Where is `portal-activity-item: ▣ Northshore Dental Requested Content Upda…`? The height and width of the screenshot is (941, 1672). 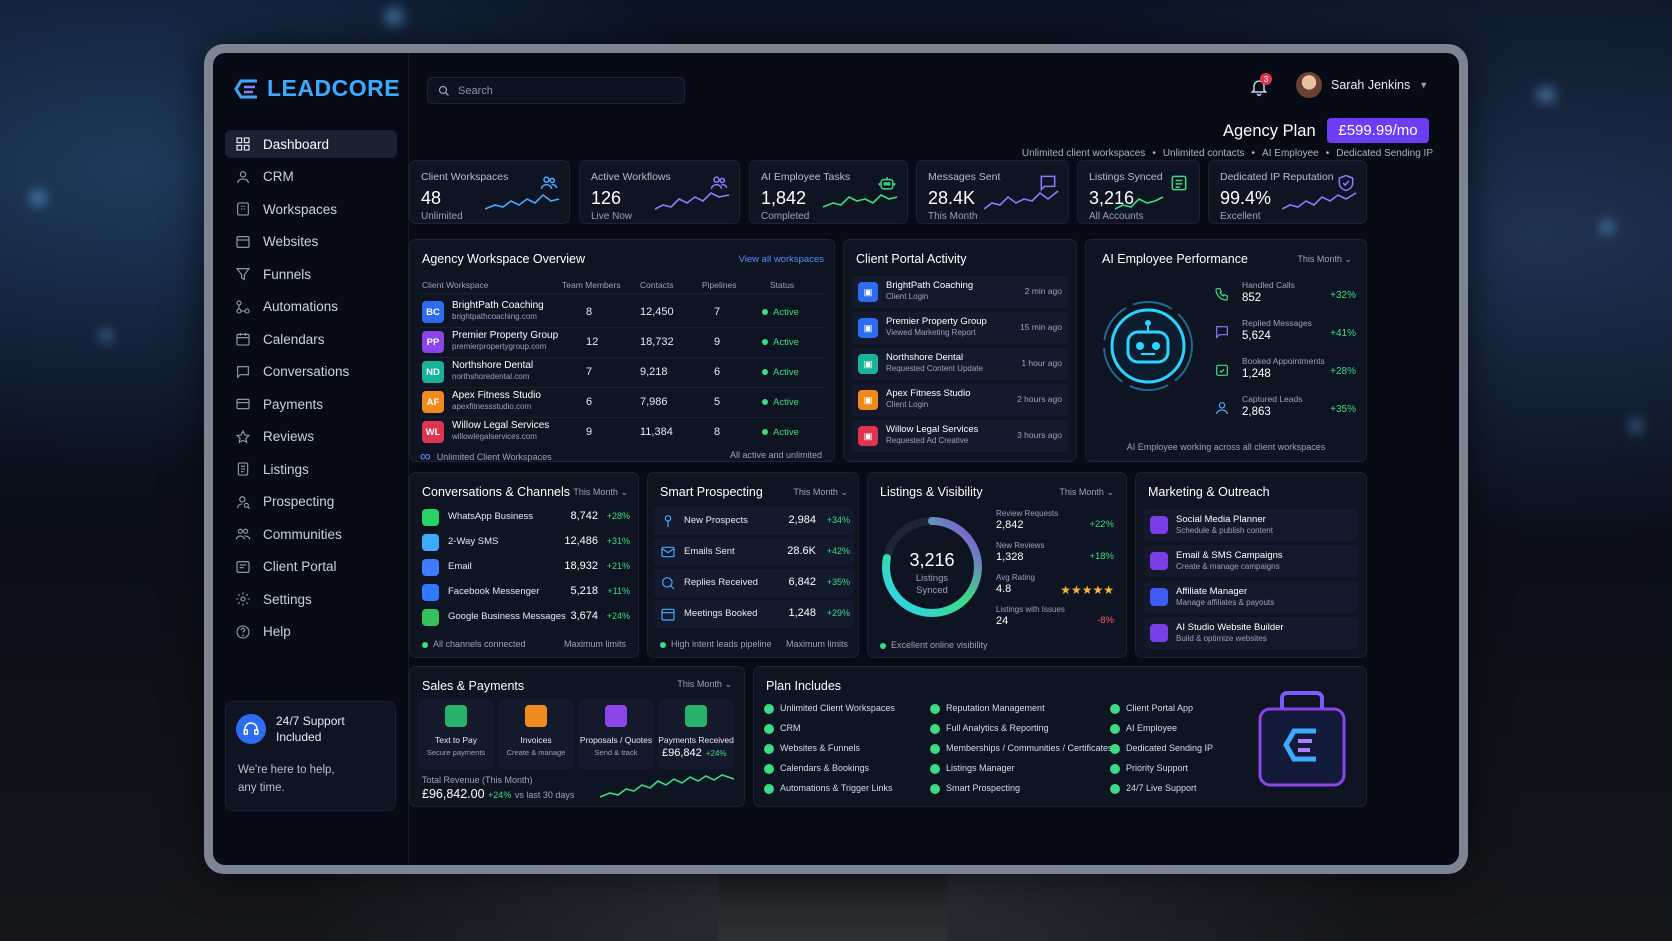
portal-activity-item: ▣ Northshore Dental Requested Content Upda… is located at coordinates (960, 364).